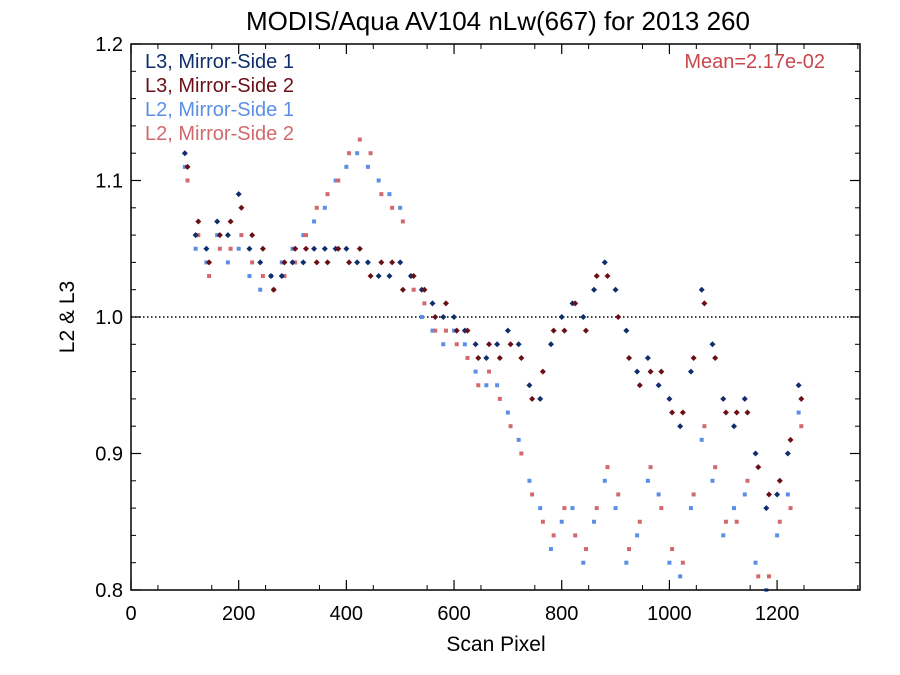 The image size is (900, 675). What do you see at coordinates (130, 614) in the screenshot?
I see `x-tick-label: 0` at bounding box center [130, 614].